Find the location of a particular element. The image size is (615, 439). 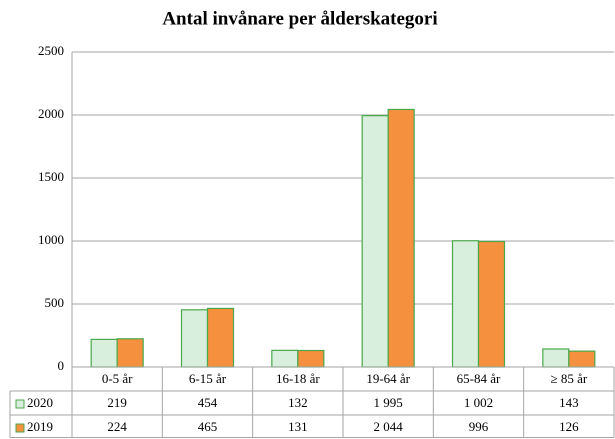

legend-label: 2020 is located at coordinates (40, 402).